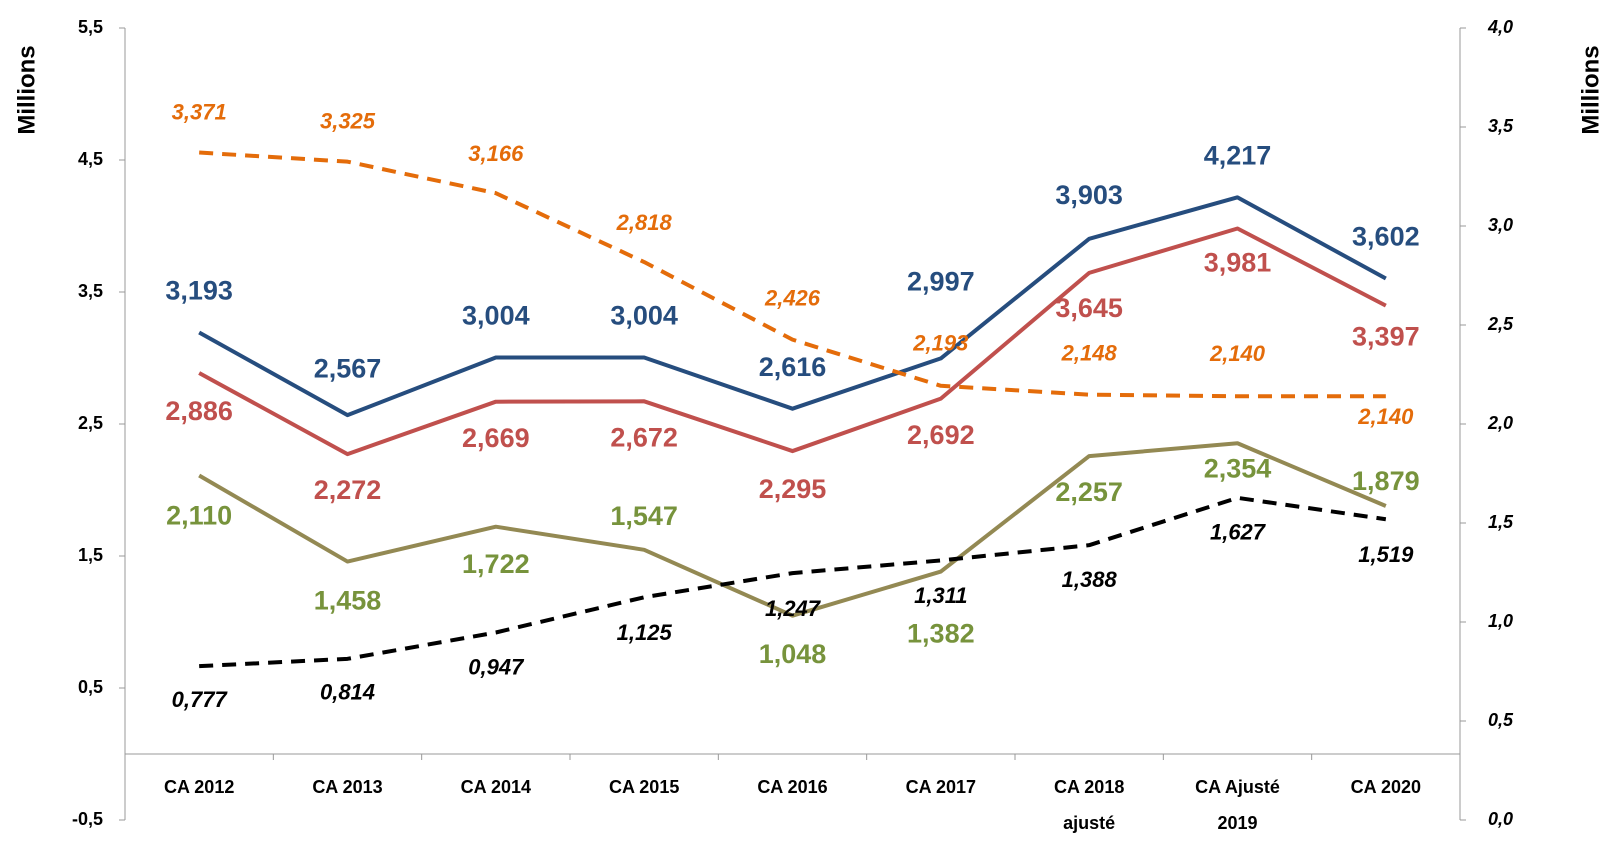 Image resolution: width=1619 pixels, height=860 pixels. What do you see at coordinates (1500, 423) in the screenshot?
I see `y2-tick-label: 2,0` at bounding box center [1500, 423].